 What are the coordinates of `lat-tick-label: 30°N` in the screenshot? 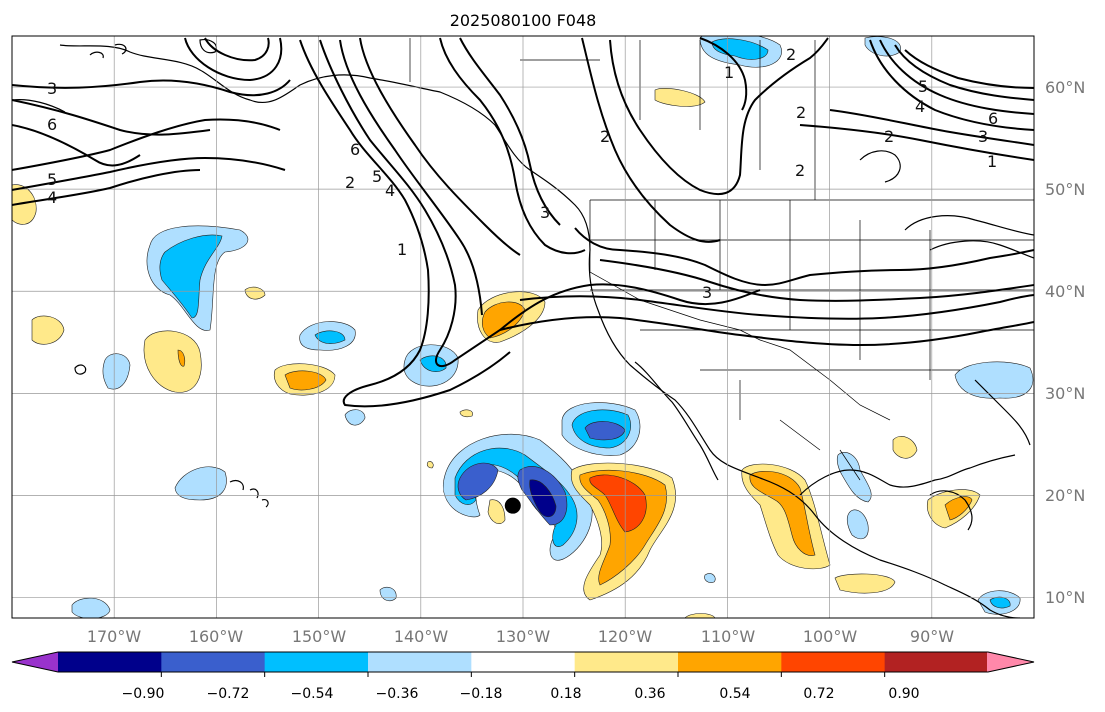 It's located at (1065, 393).